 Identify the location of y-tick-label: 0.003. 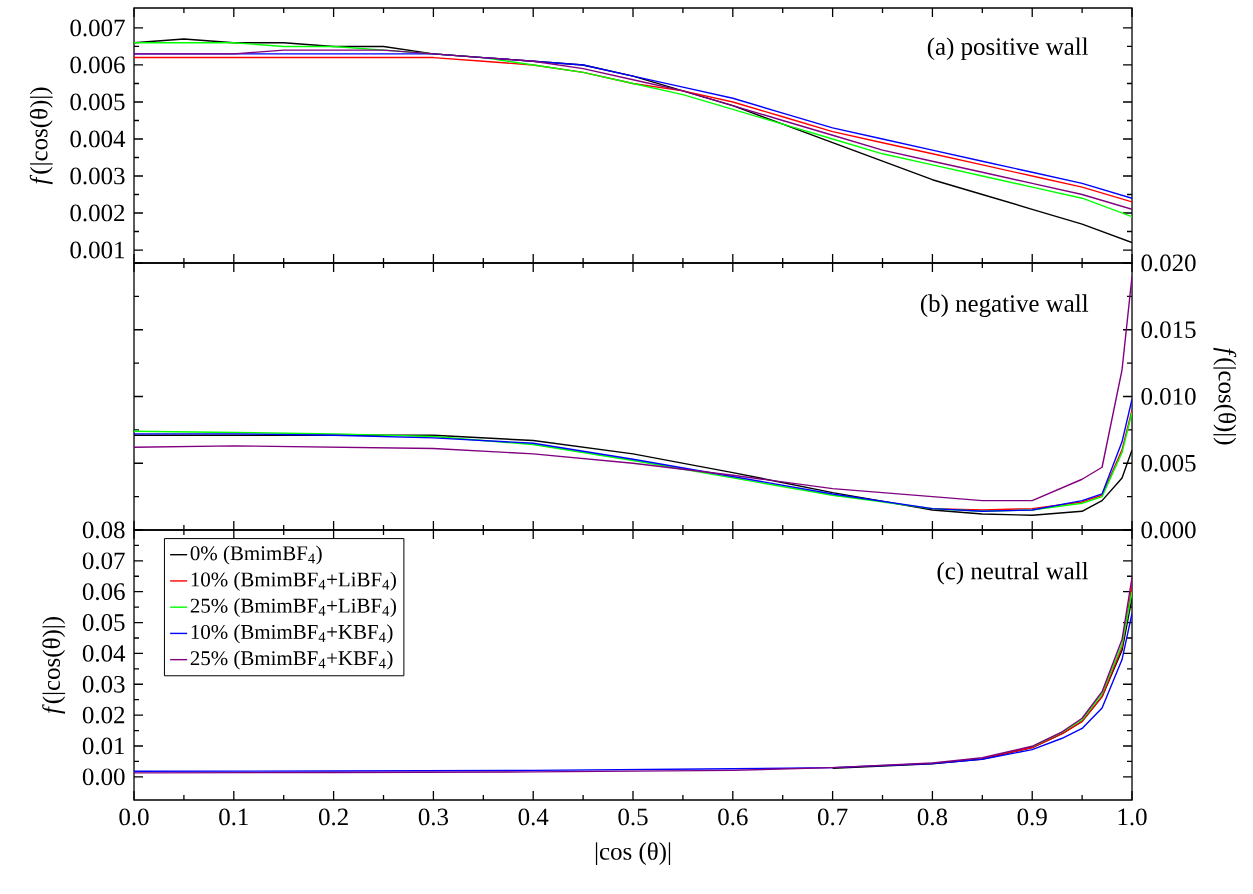
(97, 176).